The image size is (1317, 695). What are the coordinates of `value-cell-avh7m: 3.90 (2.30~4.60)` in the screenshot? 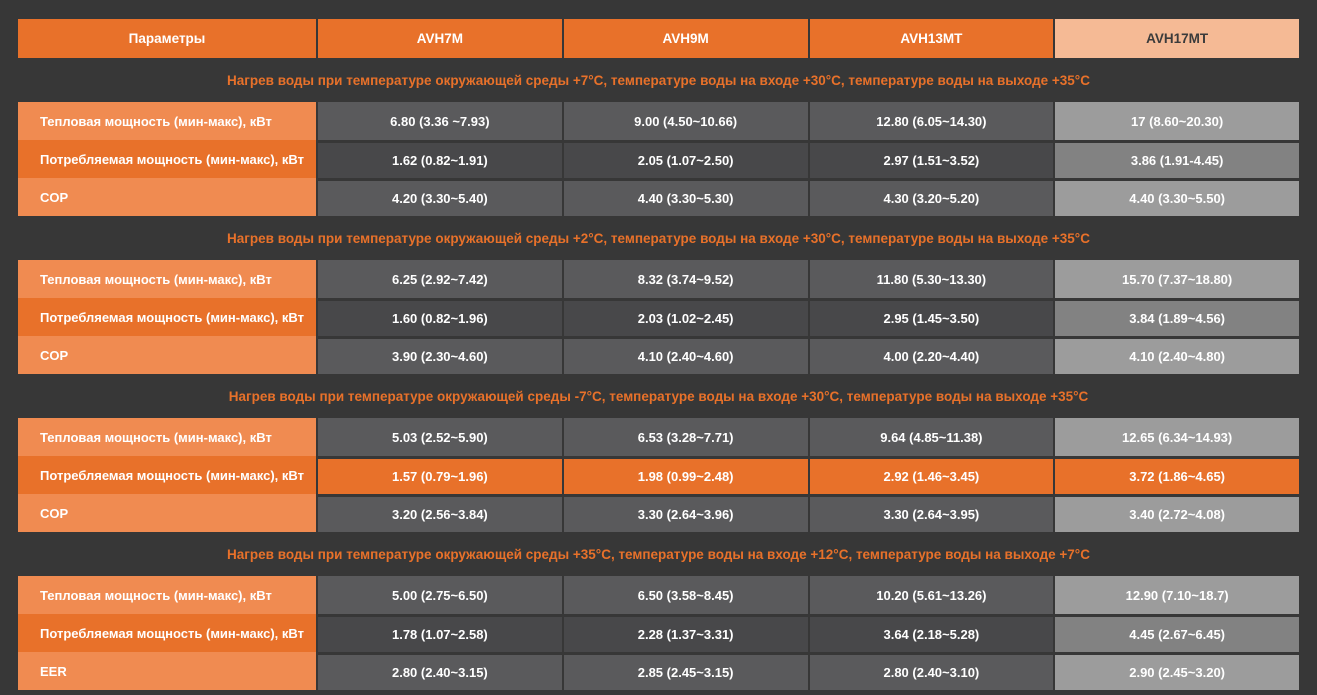 It's located at (439, 355).